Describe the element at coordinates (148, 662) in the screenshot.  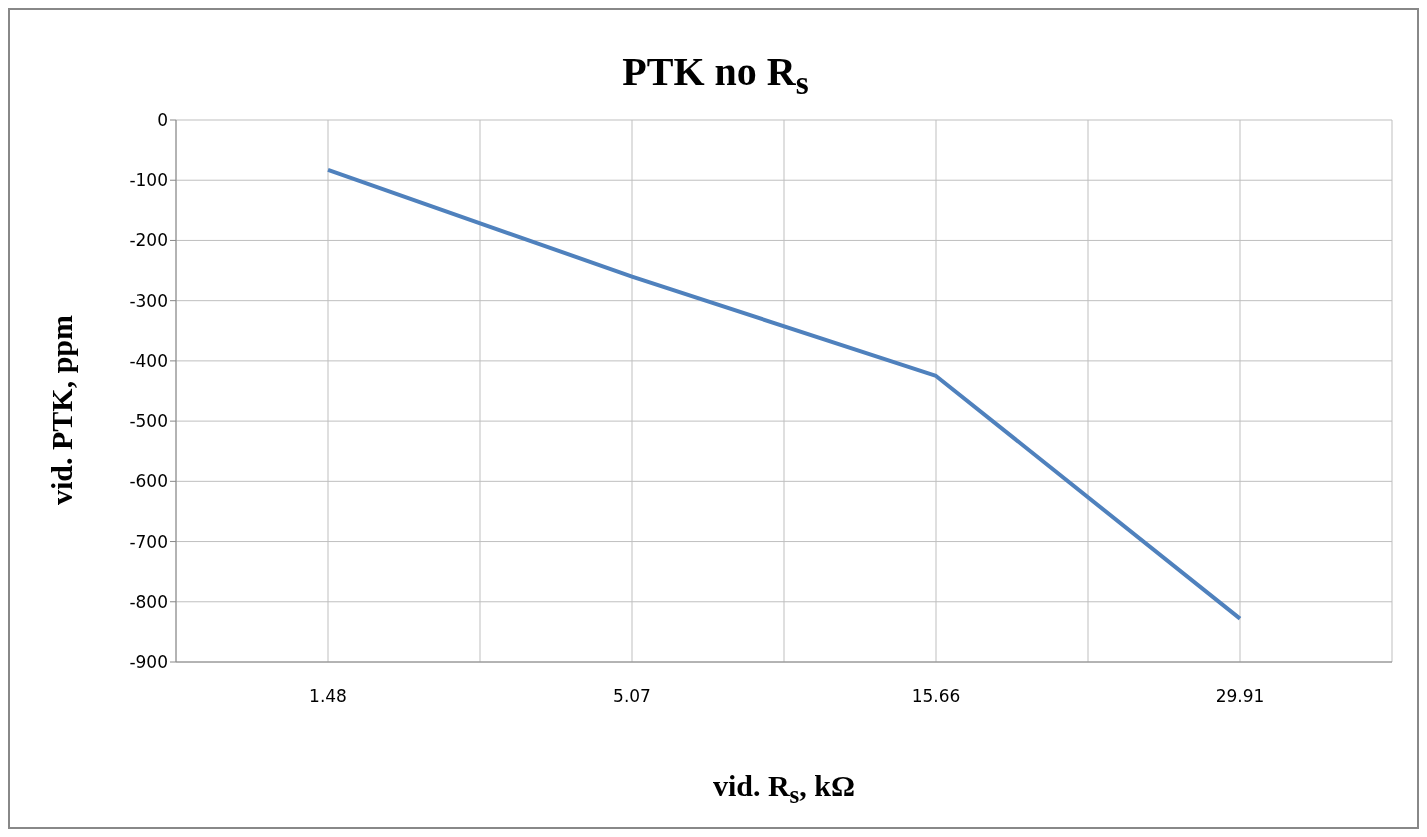
I see `y-tick-label: -900` at that location.